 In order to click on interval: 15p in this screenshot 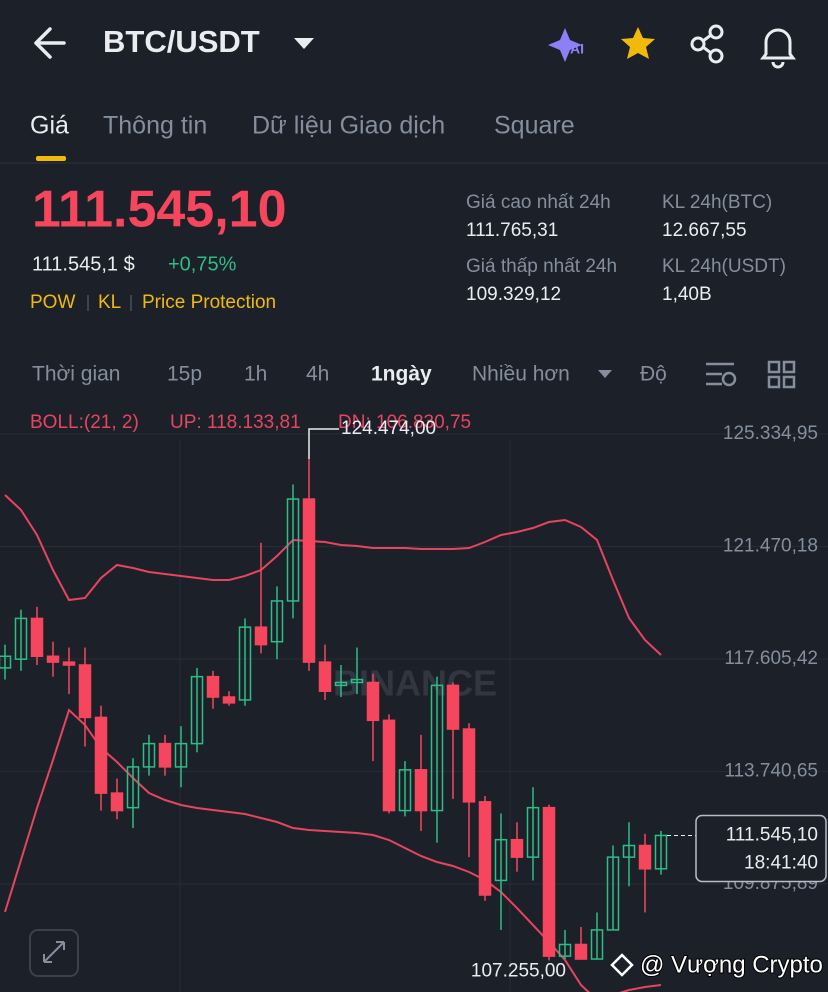, I will do `click(184, 374)`.